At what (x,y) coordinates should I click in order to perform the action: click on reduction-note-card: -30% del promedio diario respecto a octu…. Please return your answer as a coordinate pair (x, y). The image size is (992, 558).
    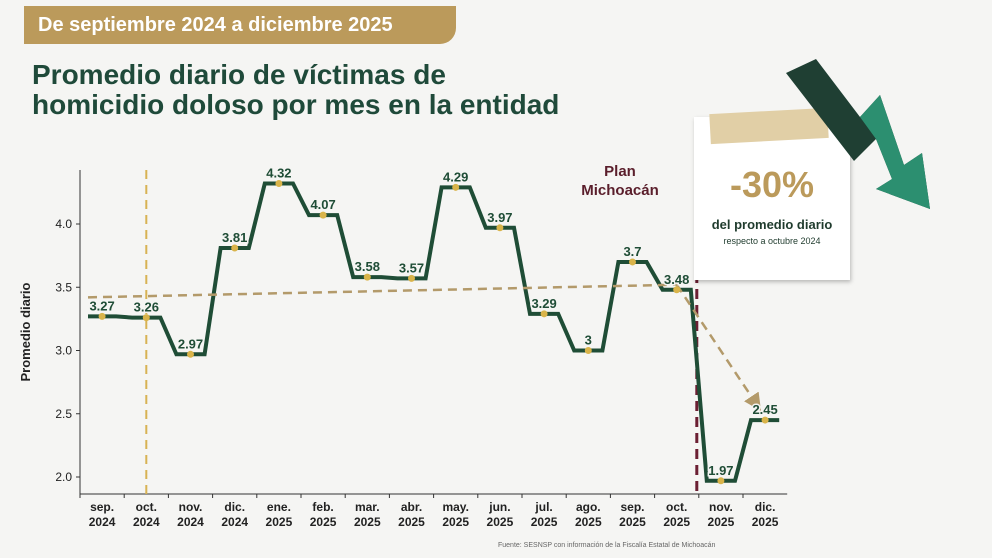
    Looking at the image, I should click on (772, 193).